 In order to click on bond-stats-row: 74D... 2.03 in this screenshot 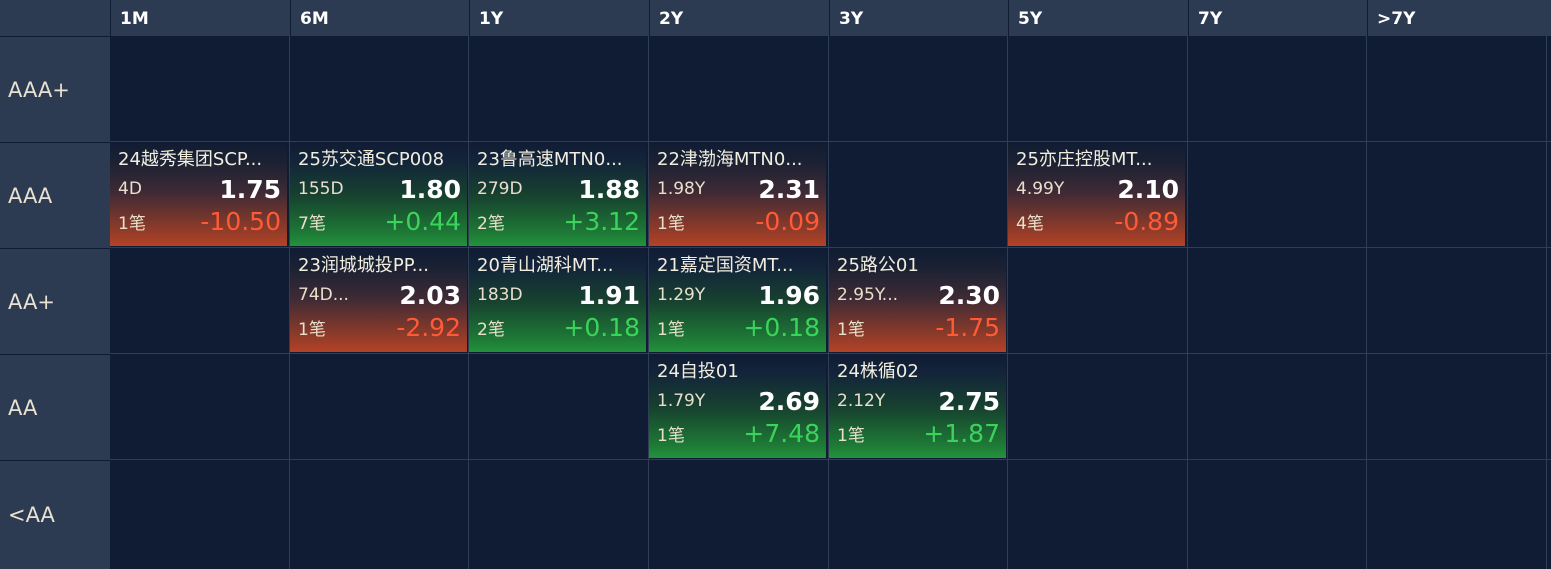, I will do `click(379, 295)`.